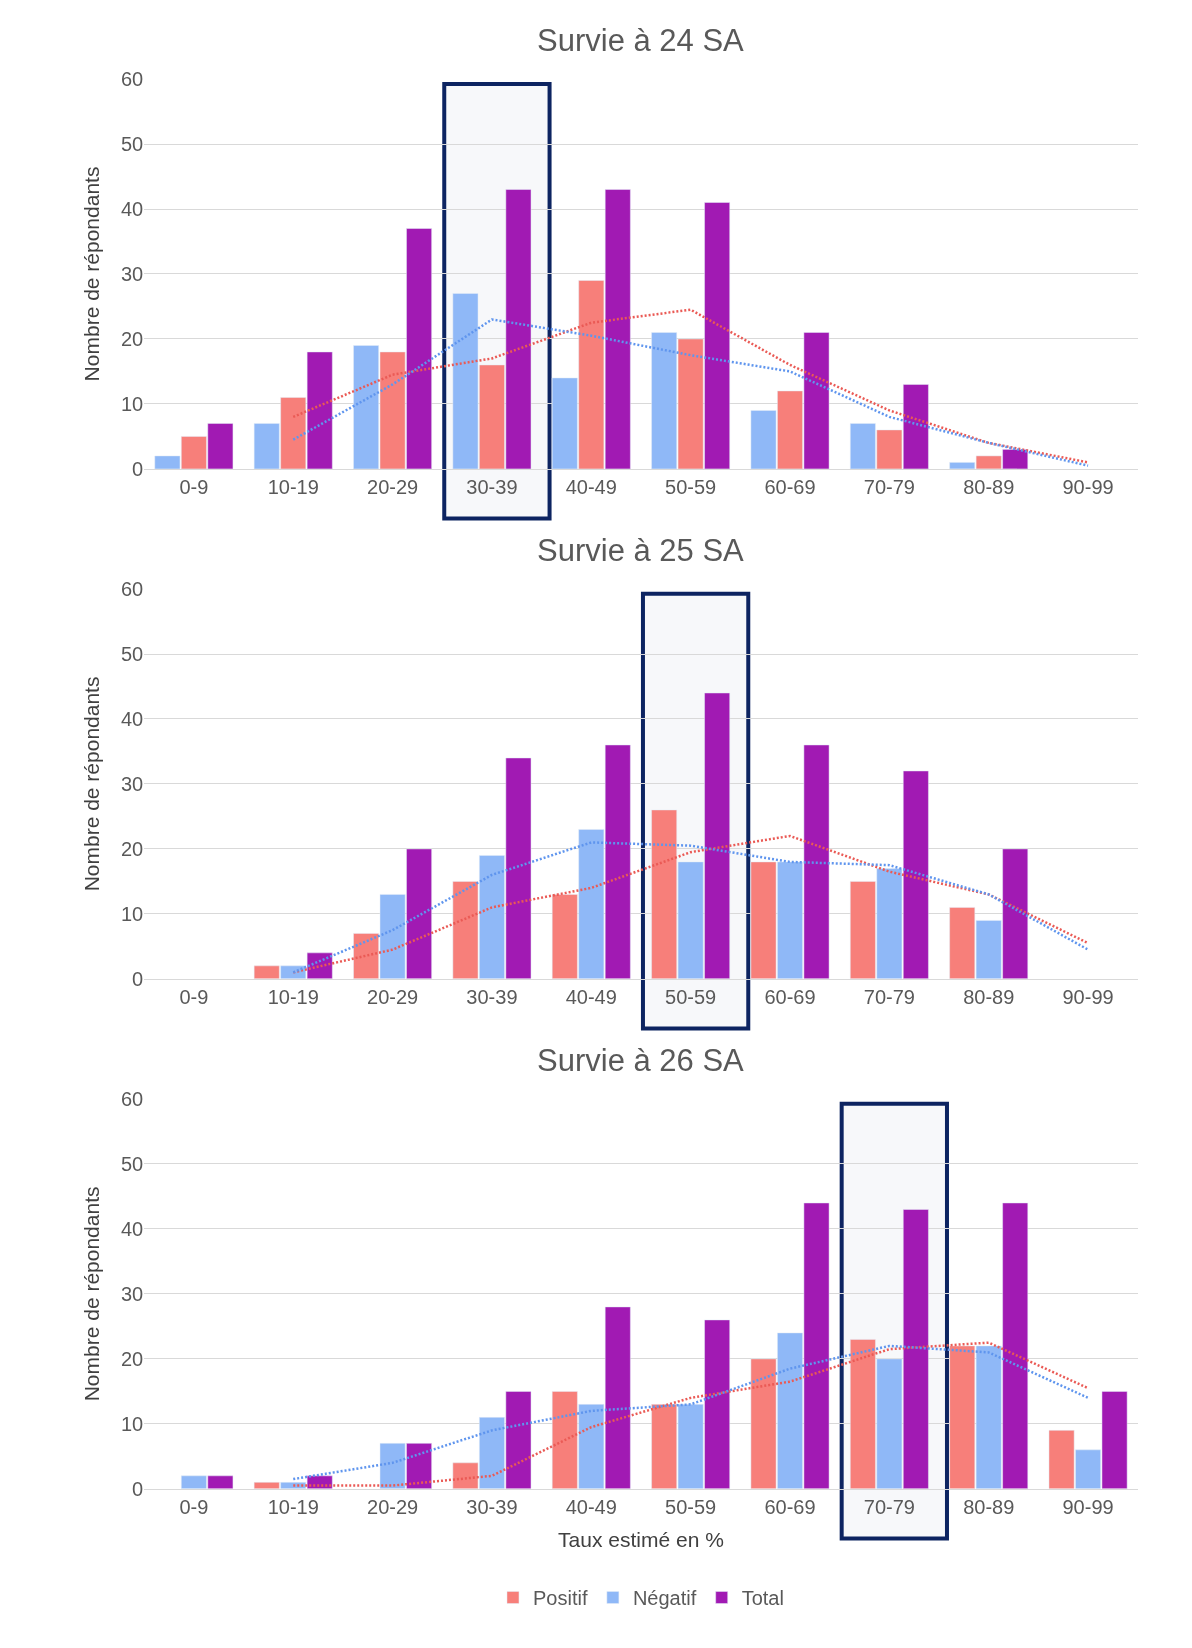 The width and height of the screenshot is (1192, 1648). I want to click on chart-title: Survie à 25 SA, so click(641, 550).